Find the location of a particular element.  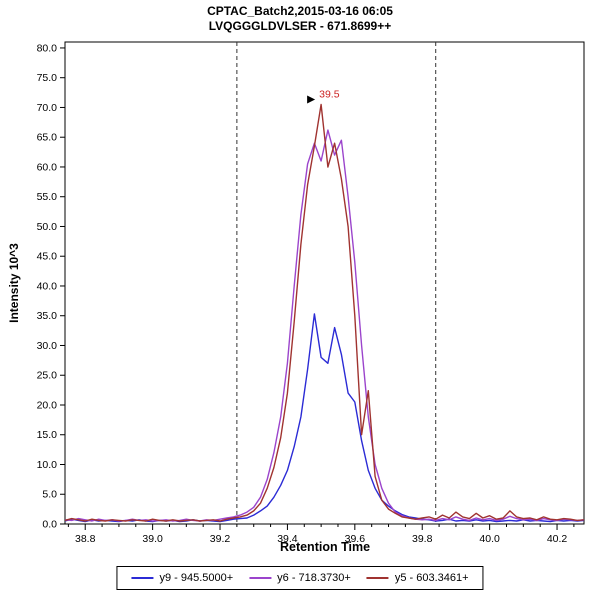

peak-annotation-label: 39.5 is located at coordinates (329, 94).